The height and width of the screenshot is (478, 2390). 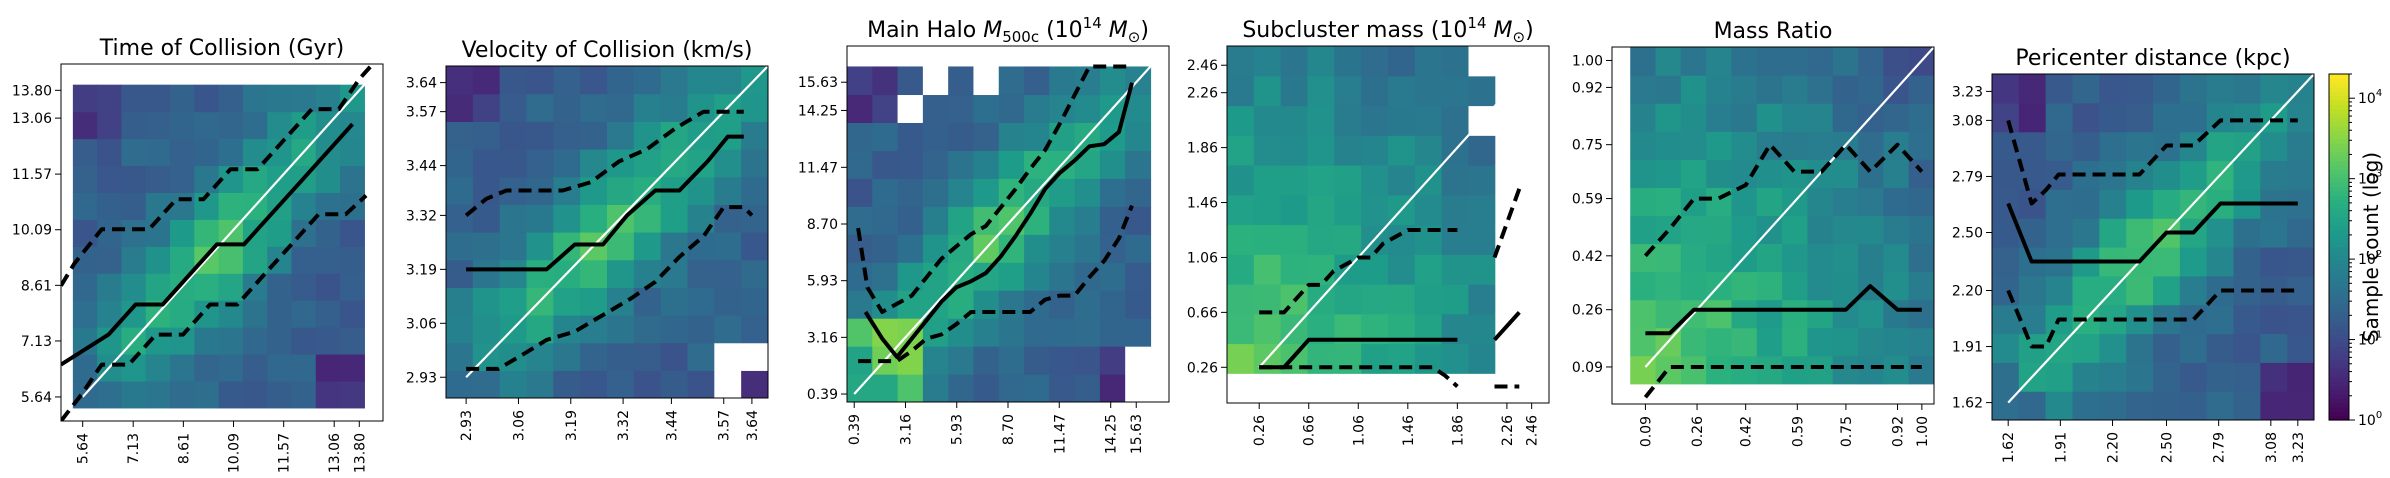 What do you see at coordinates (1533, 430) in the screenshot?
I see `x-tick-label: 2.46` at bounding box center [1533, 430].